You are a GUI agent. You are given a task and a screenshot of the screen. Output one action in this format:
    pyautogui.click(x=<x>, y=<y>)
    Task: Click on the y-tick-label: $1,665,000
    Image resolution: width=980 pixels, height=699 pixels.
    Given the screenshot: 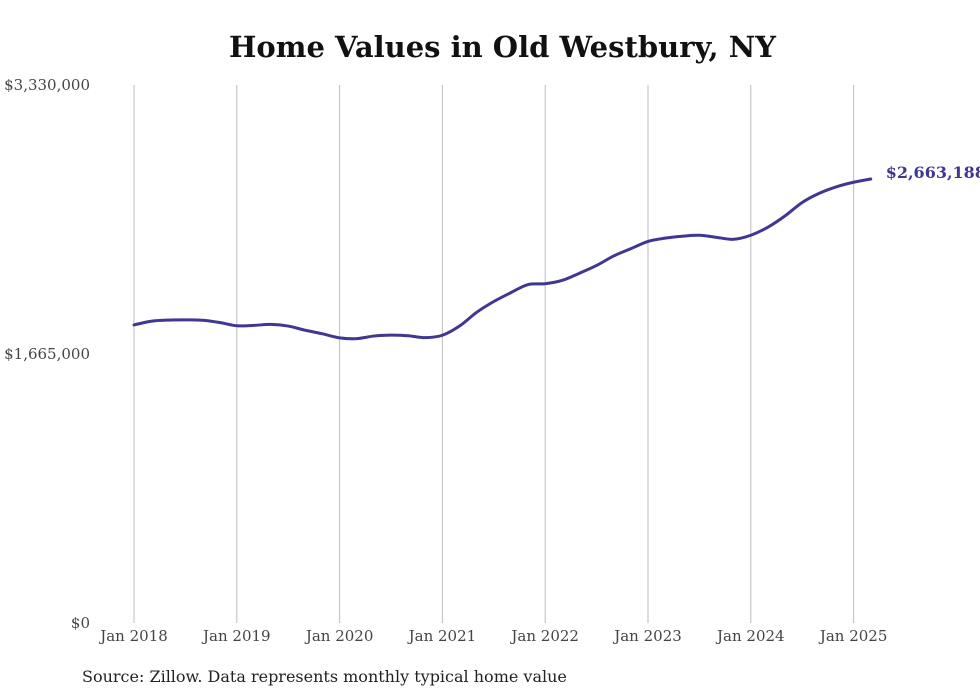 What is the action you would take?
    pyautogui.click(x=47, y=354)
    